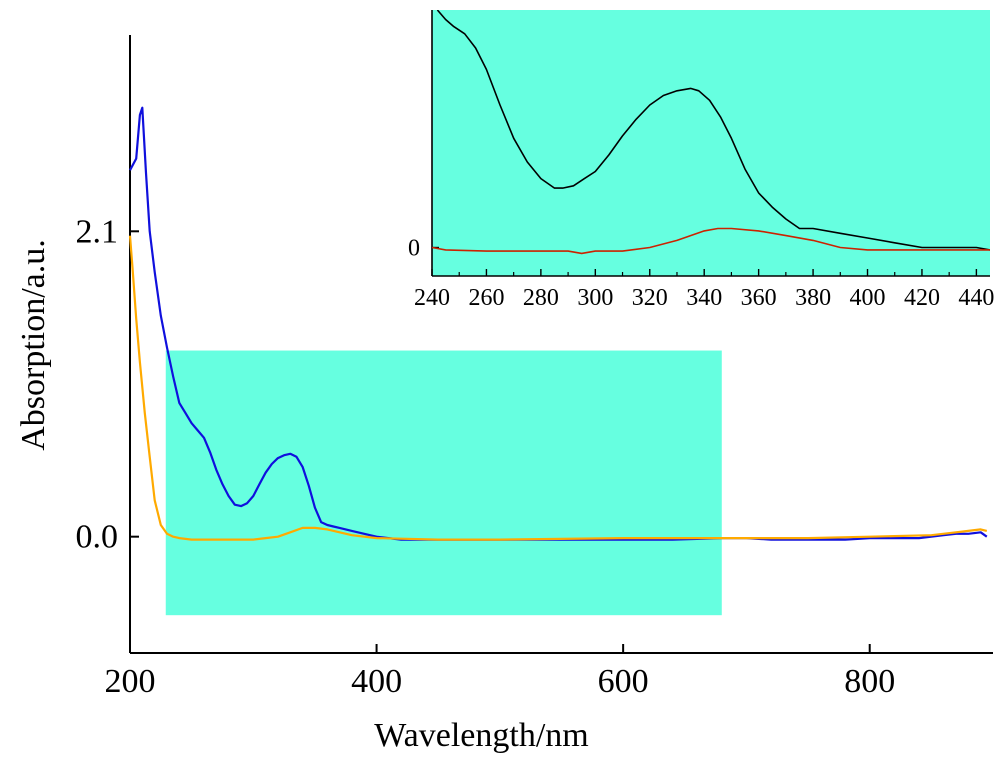 The image size is (1000, 760). Describe the element at coordinates (97, 537) in the screenshot. I see `y-tick-label: 0.0` at that location.